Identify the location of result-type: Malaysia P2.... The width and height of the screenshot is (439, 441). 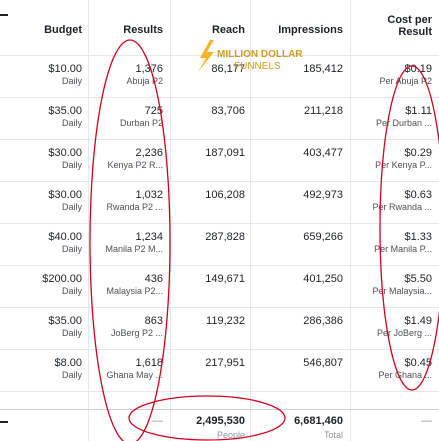
(134, 291).